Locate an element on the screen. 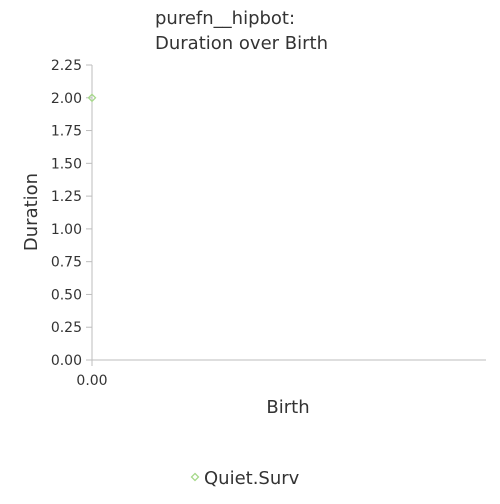  x-tick-label: 0.00 is located at coordinates (91, 381).